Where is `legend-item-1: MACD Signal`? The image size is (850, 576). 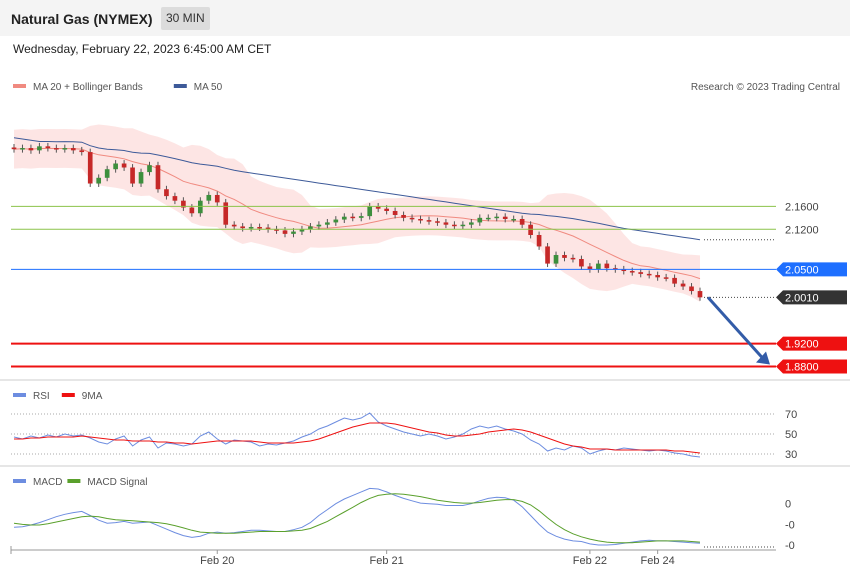 legend-item-1: MACD Signal is located at coordinates (117, 482).